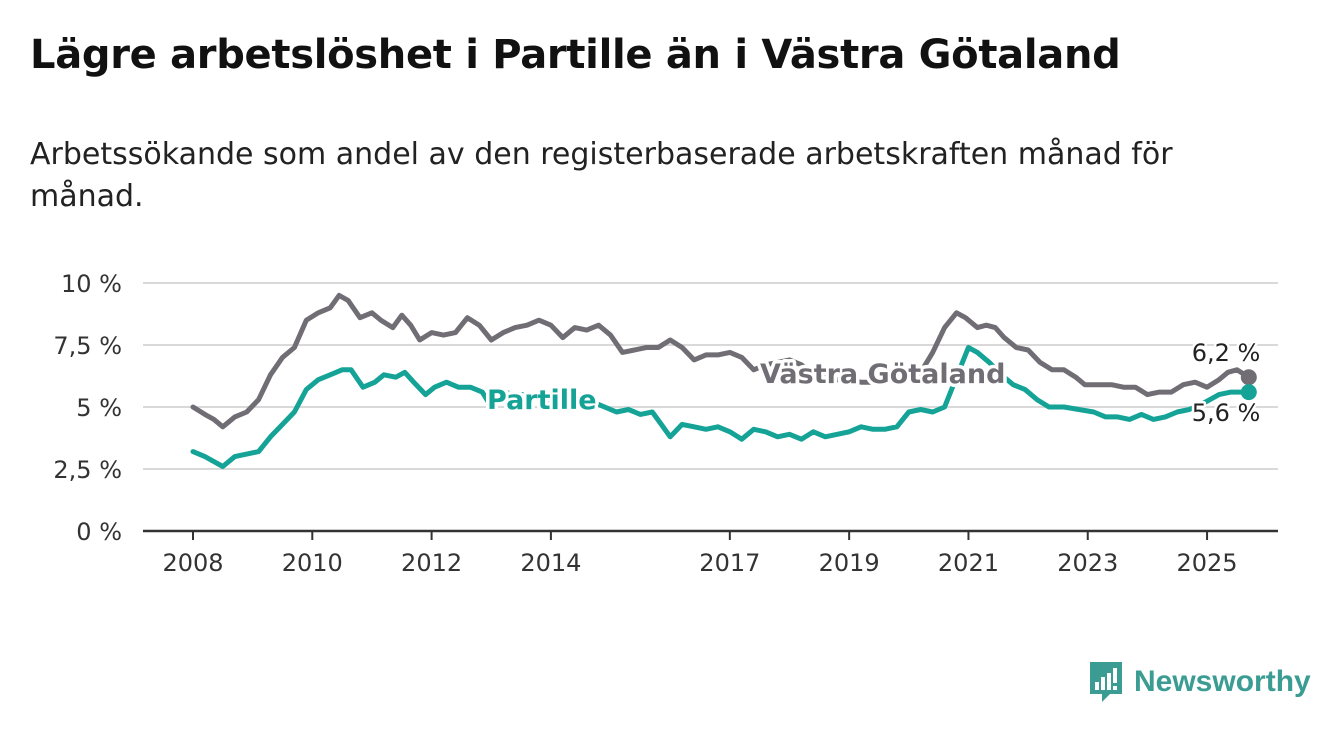 The width and height of the screenshot is (1340, 734). What do you see at coordinates (91, 284) in the screenshot?
I see `y-tick-label: 10 %` at bounding box center [91, 284].